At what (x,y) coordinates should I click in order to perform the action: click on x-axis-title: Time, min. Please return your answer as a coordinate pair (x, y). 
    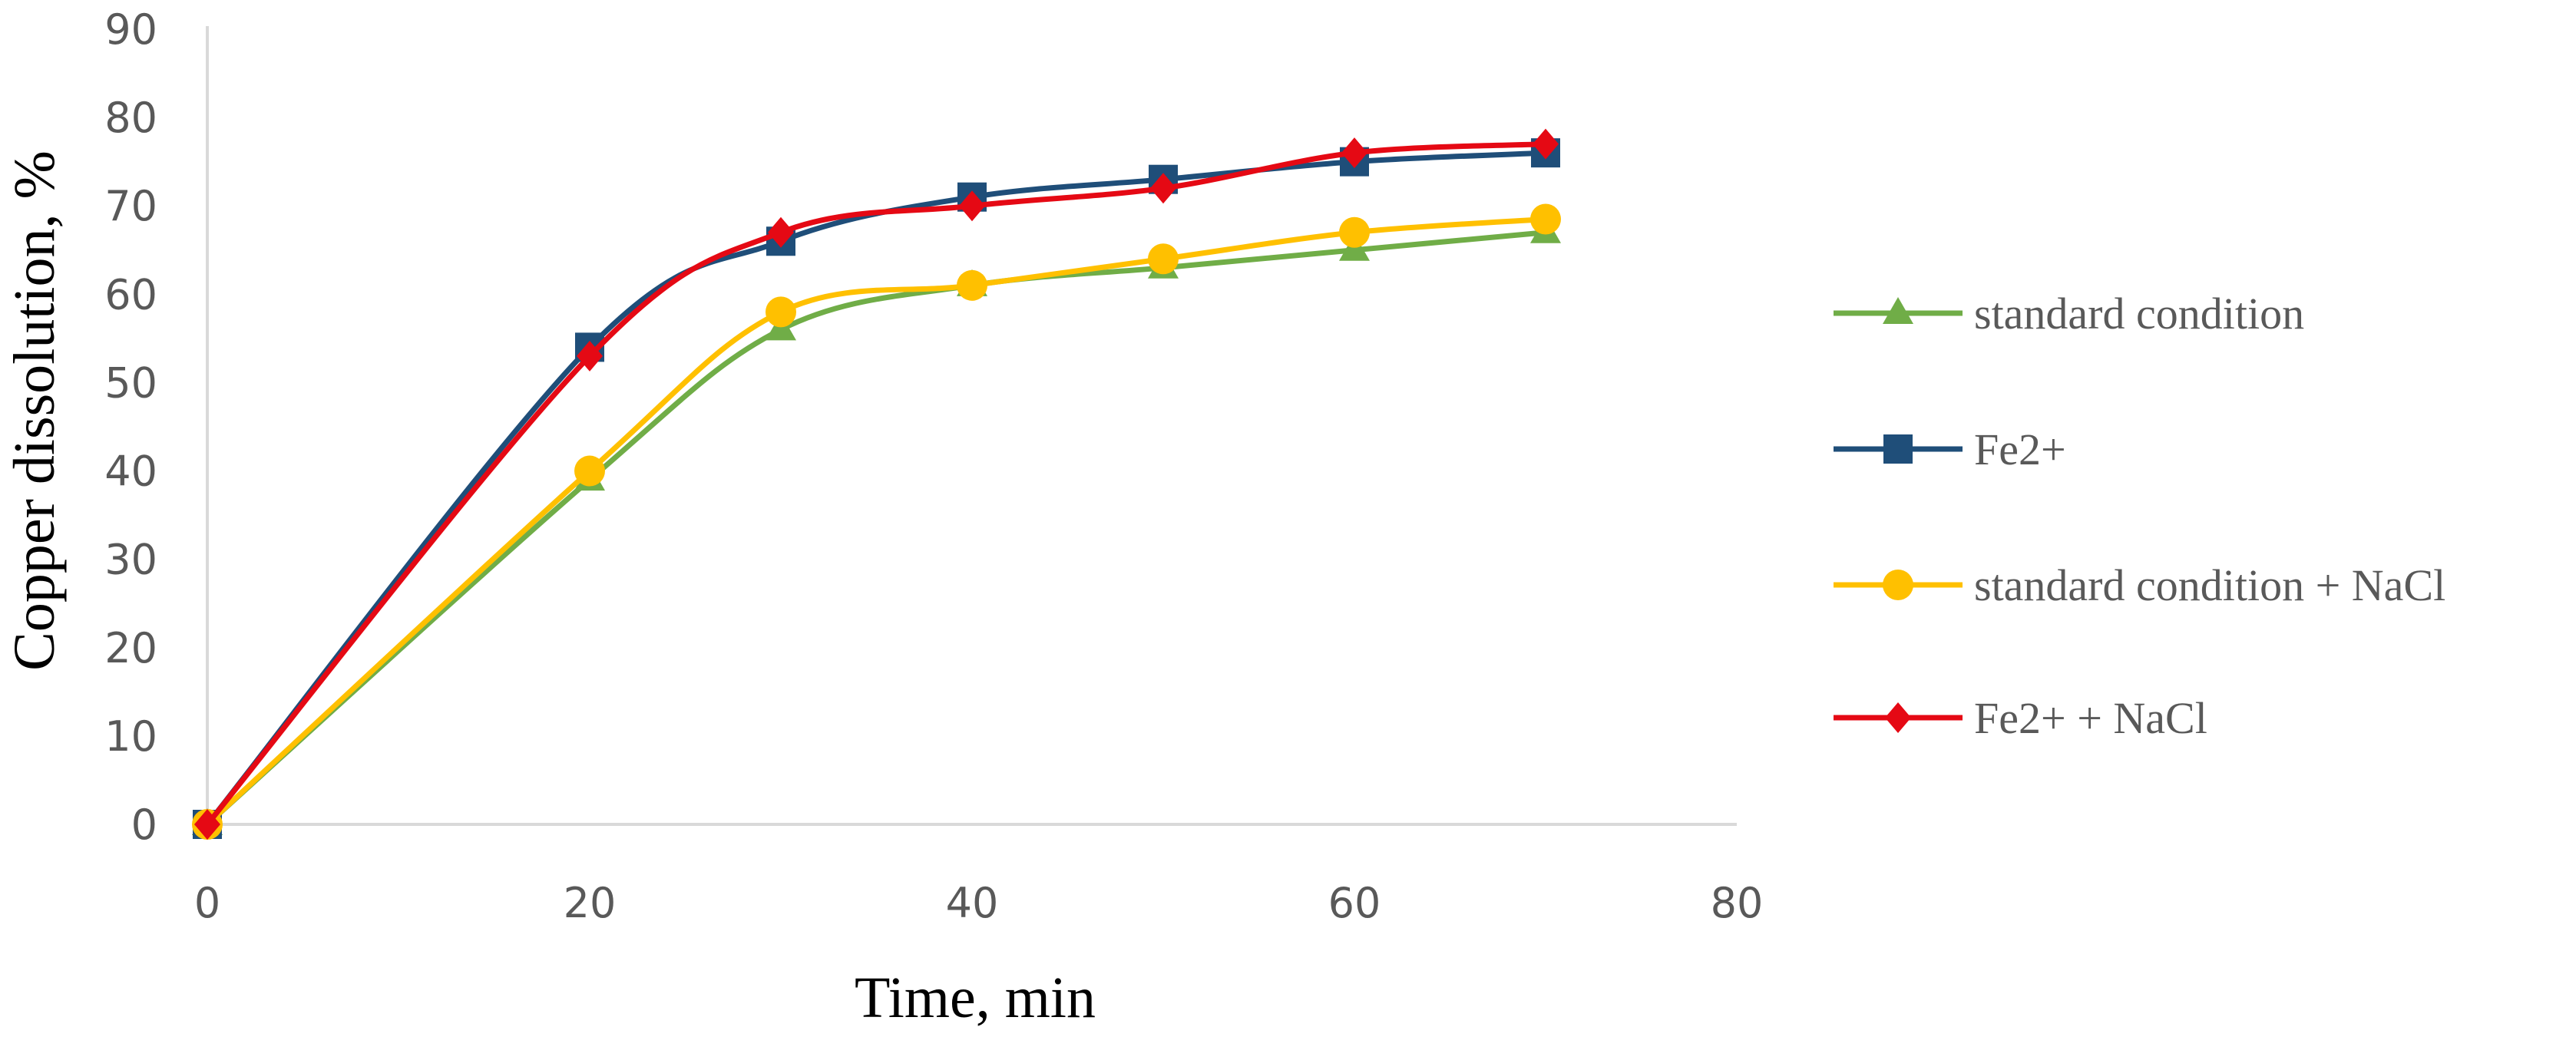
    Looking at the image, I should click on (976, 998).